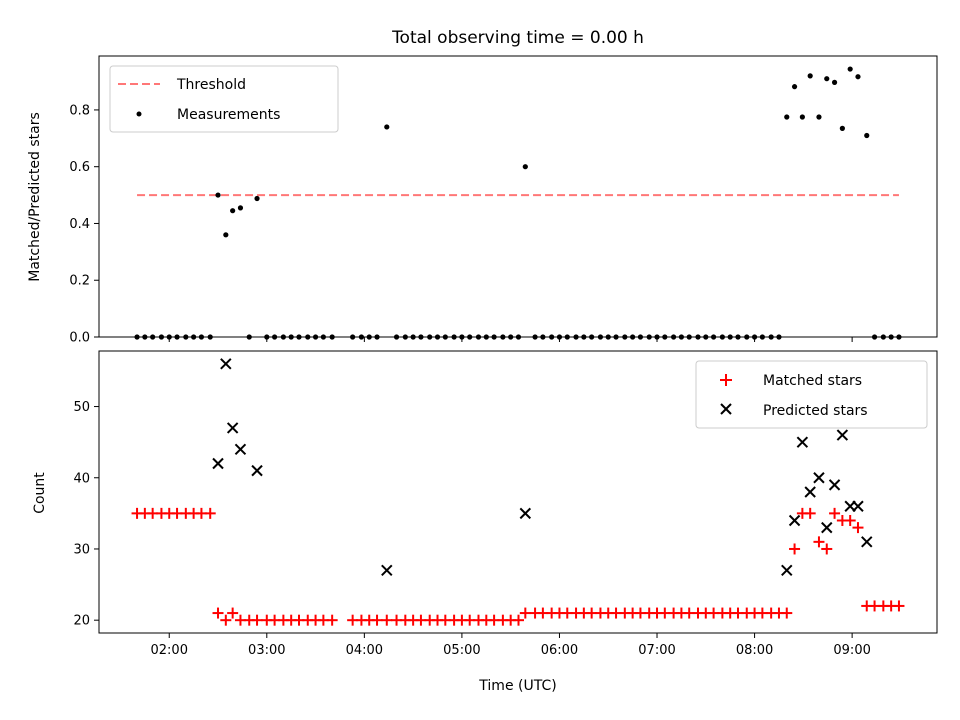  I want to click on ratio-y-axis-label: Matched/Predicted stars, so click(35, 197).